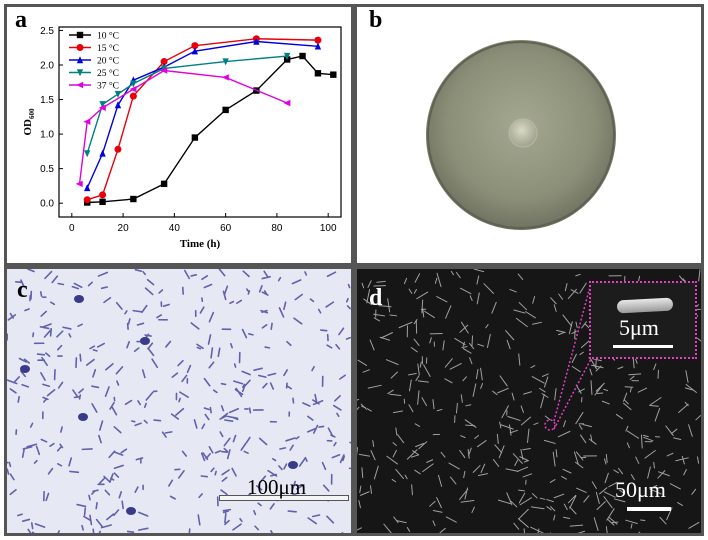 The image size is (708, 540). What do you see at coordinates (108, 48) in the screenshot?
I see `legend-label: 15 °C` at bounding box center [108, 48].